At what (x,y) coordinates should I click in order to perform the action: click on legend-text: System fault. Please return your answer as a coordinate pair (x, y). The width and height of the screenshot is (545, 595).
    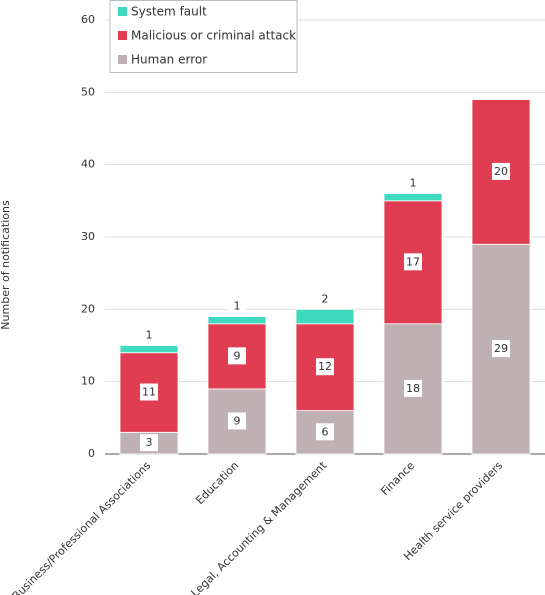
    Looking at the image, I should click on (169, 12).